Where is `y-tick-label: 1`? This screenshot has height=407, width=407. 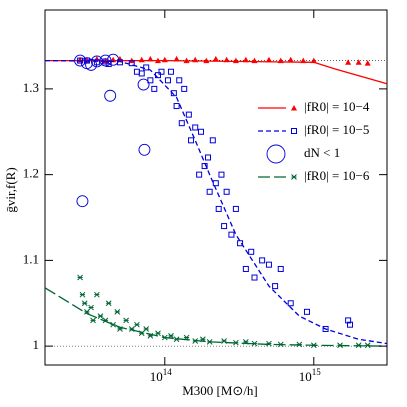 y-tick-label: 1 is located at coordinates (36, 344).